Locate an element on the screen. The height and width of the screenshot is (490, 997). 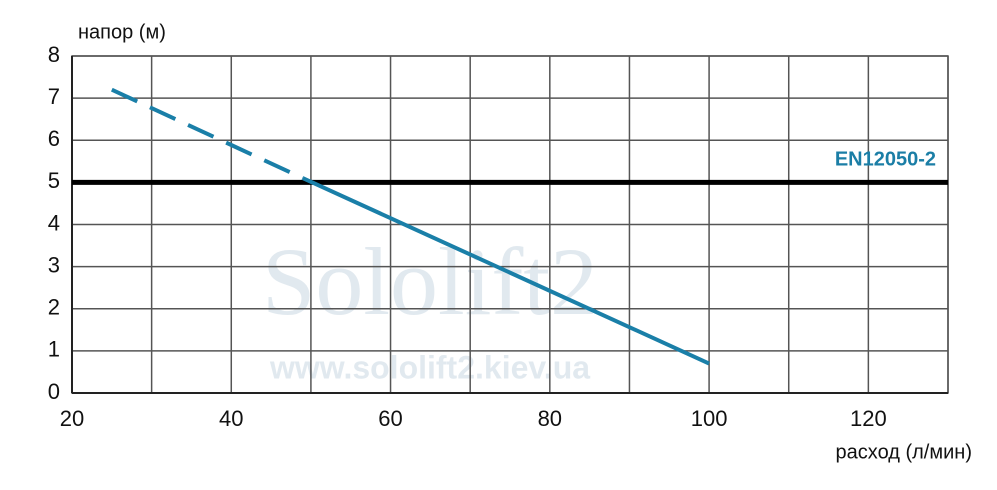
y-tick-label: 5 is located at coordinates (54, 180).